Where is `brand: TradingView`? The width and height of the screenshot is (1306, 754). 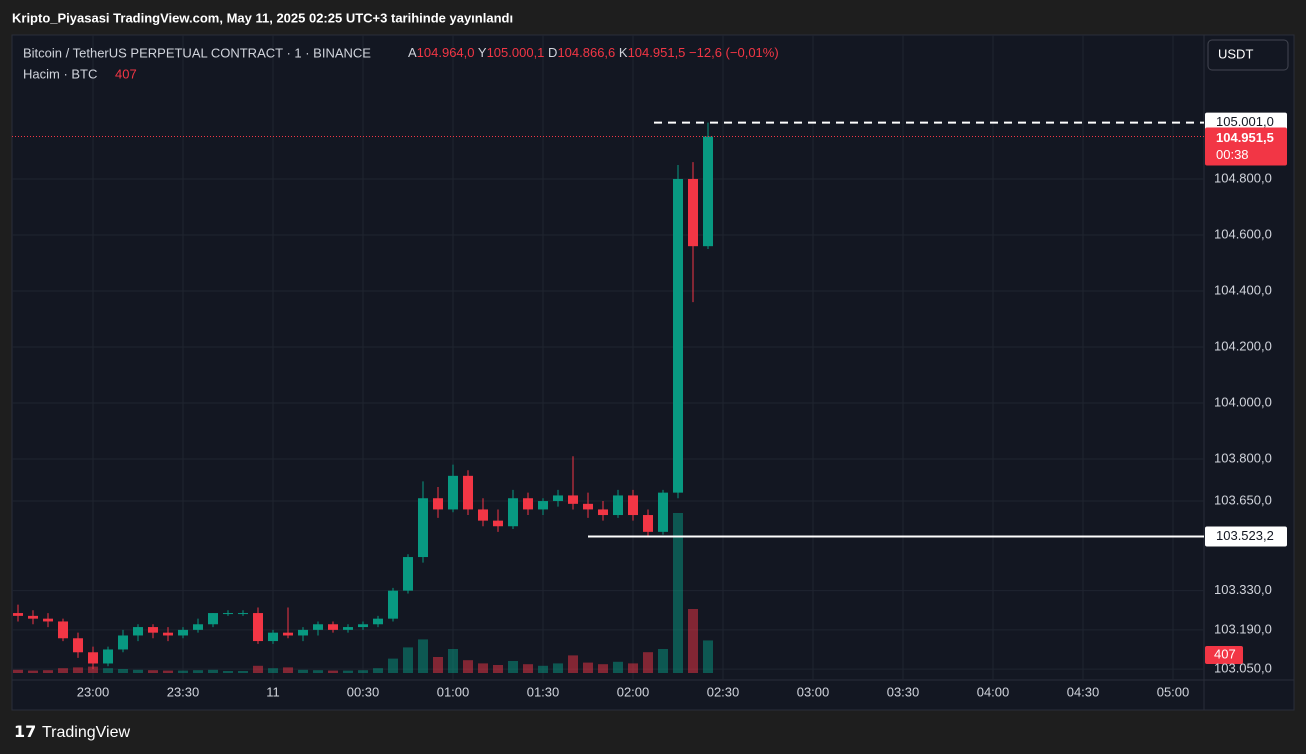 brand: TradingView is located at coordinates (86, 732).